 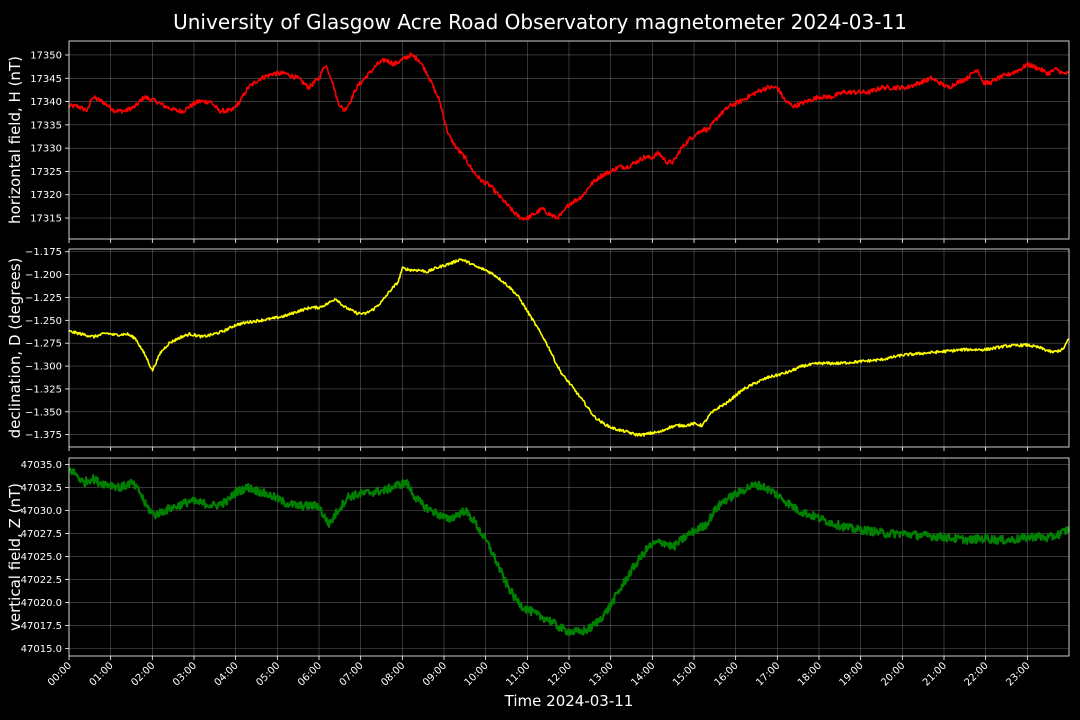 What do you see at coordinates (893, 674) in the screenshot?
I see `x-tick-label: 20:00` at bounding box center [893, 674].